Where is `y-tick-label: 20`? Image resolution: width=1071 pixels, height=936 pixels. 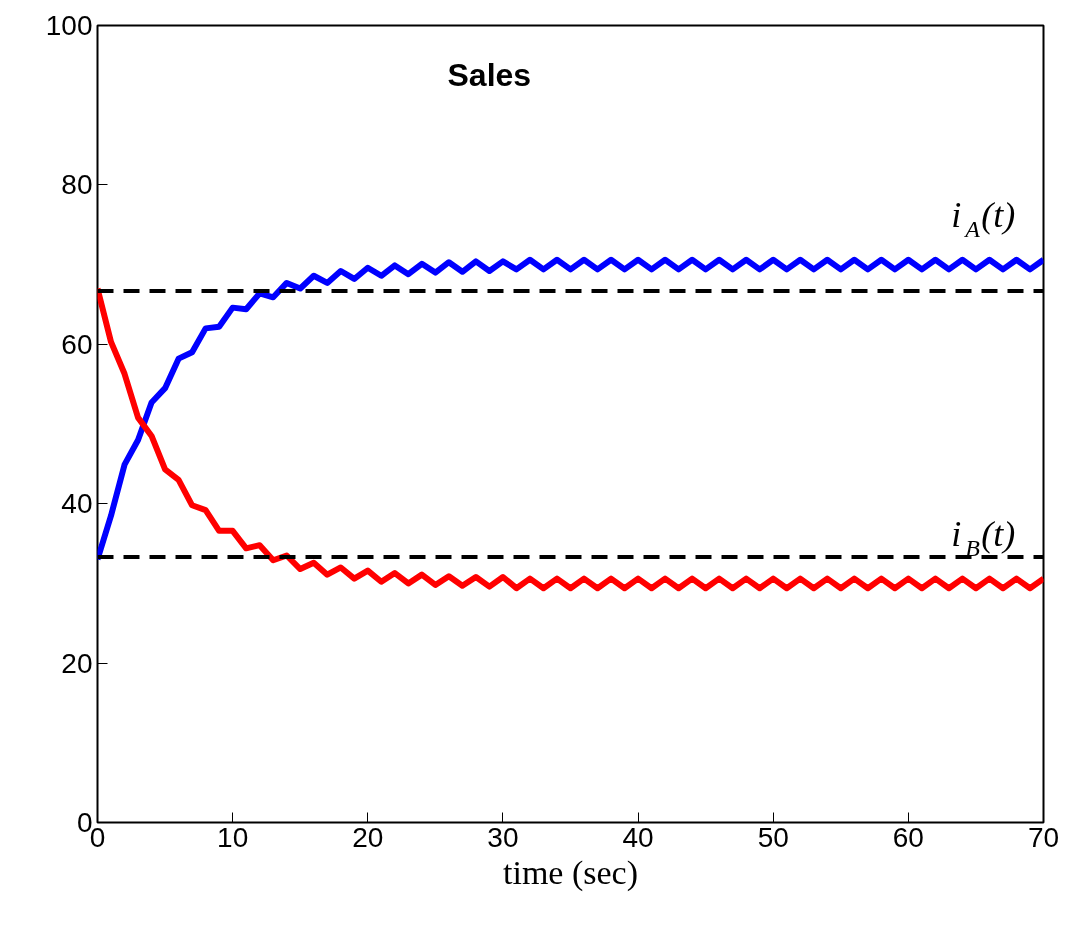 y-tick-label: 20 is located at coordinates (77, 663).